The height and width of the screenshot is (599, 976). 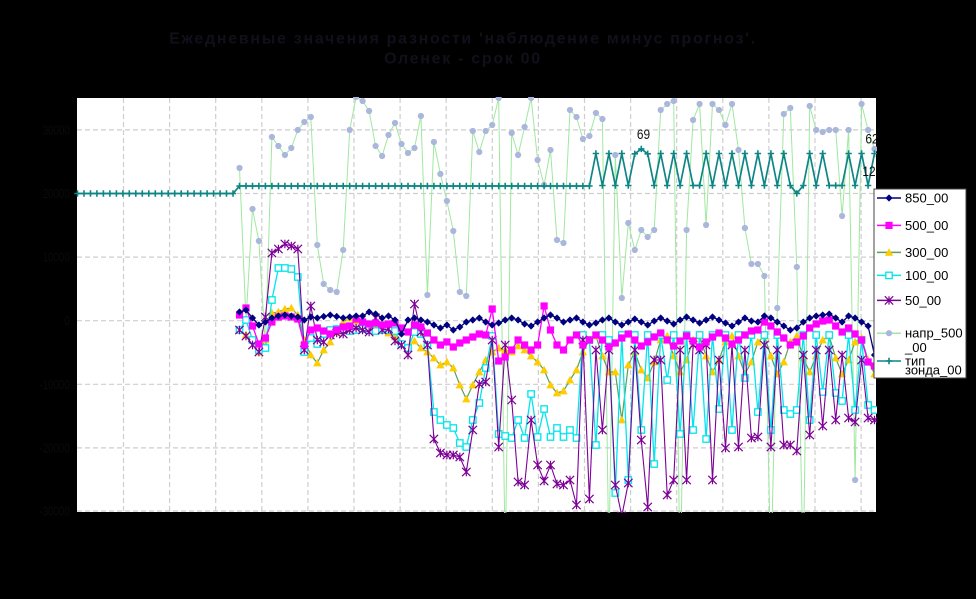 What do you see at coordinates (54, 512) in the screenshot?
I see `svg-text: -30000` at bounding box center [54, 512].